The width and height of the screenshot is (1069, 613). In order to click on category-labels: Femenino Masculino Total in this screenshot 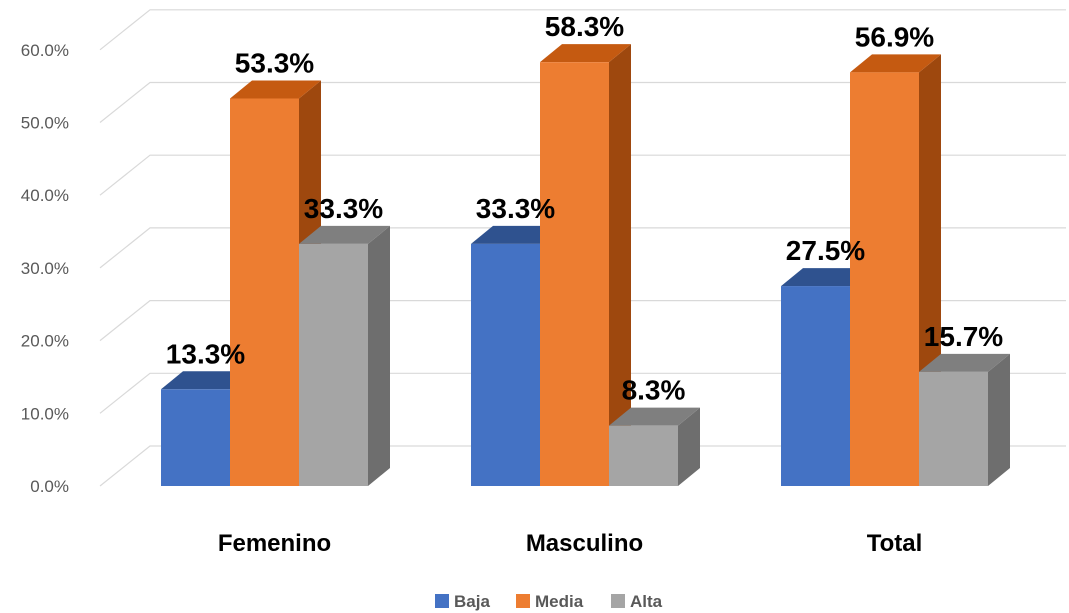, I will do `click(570, 543)`.